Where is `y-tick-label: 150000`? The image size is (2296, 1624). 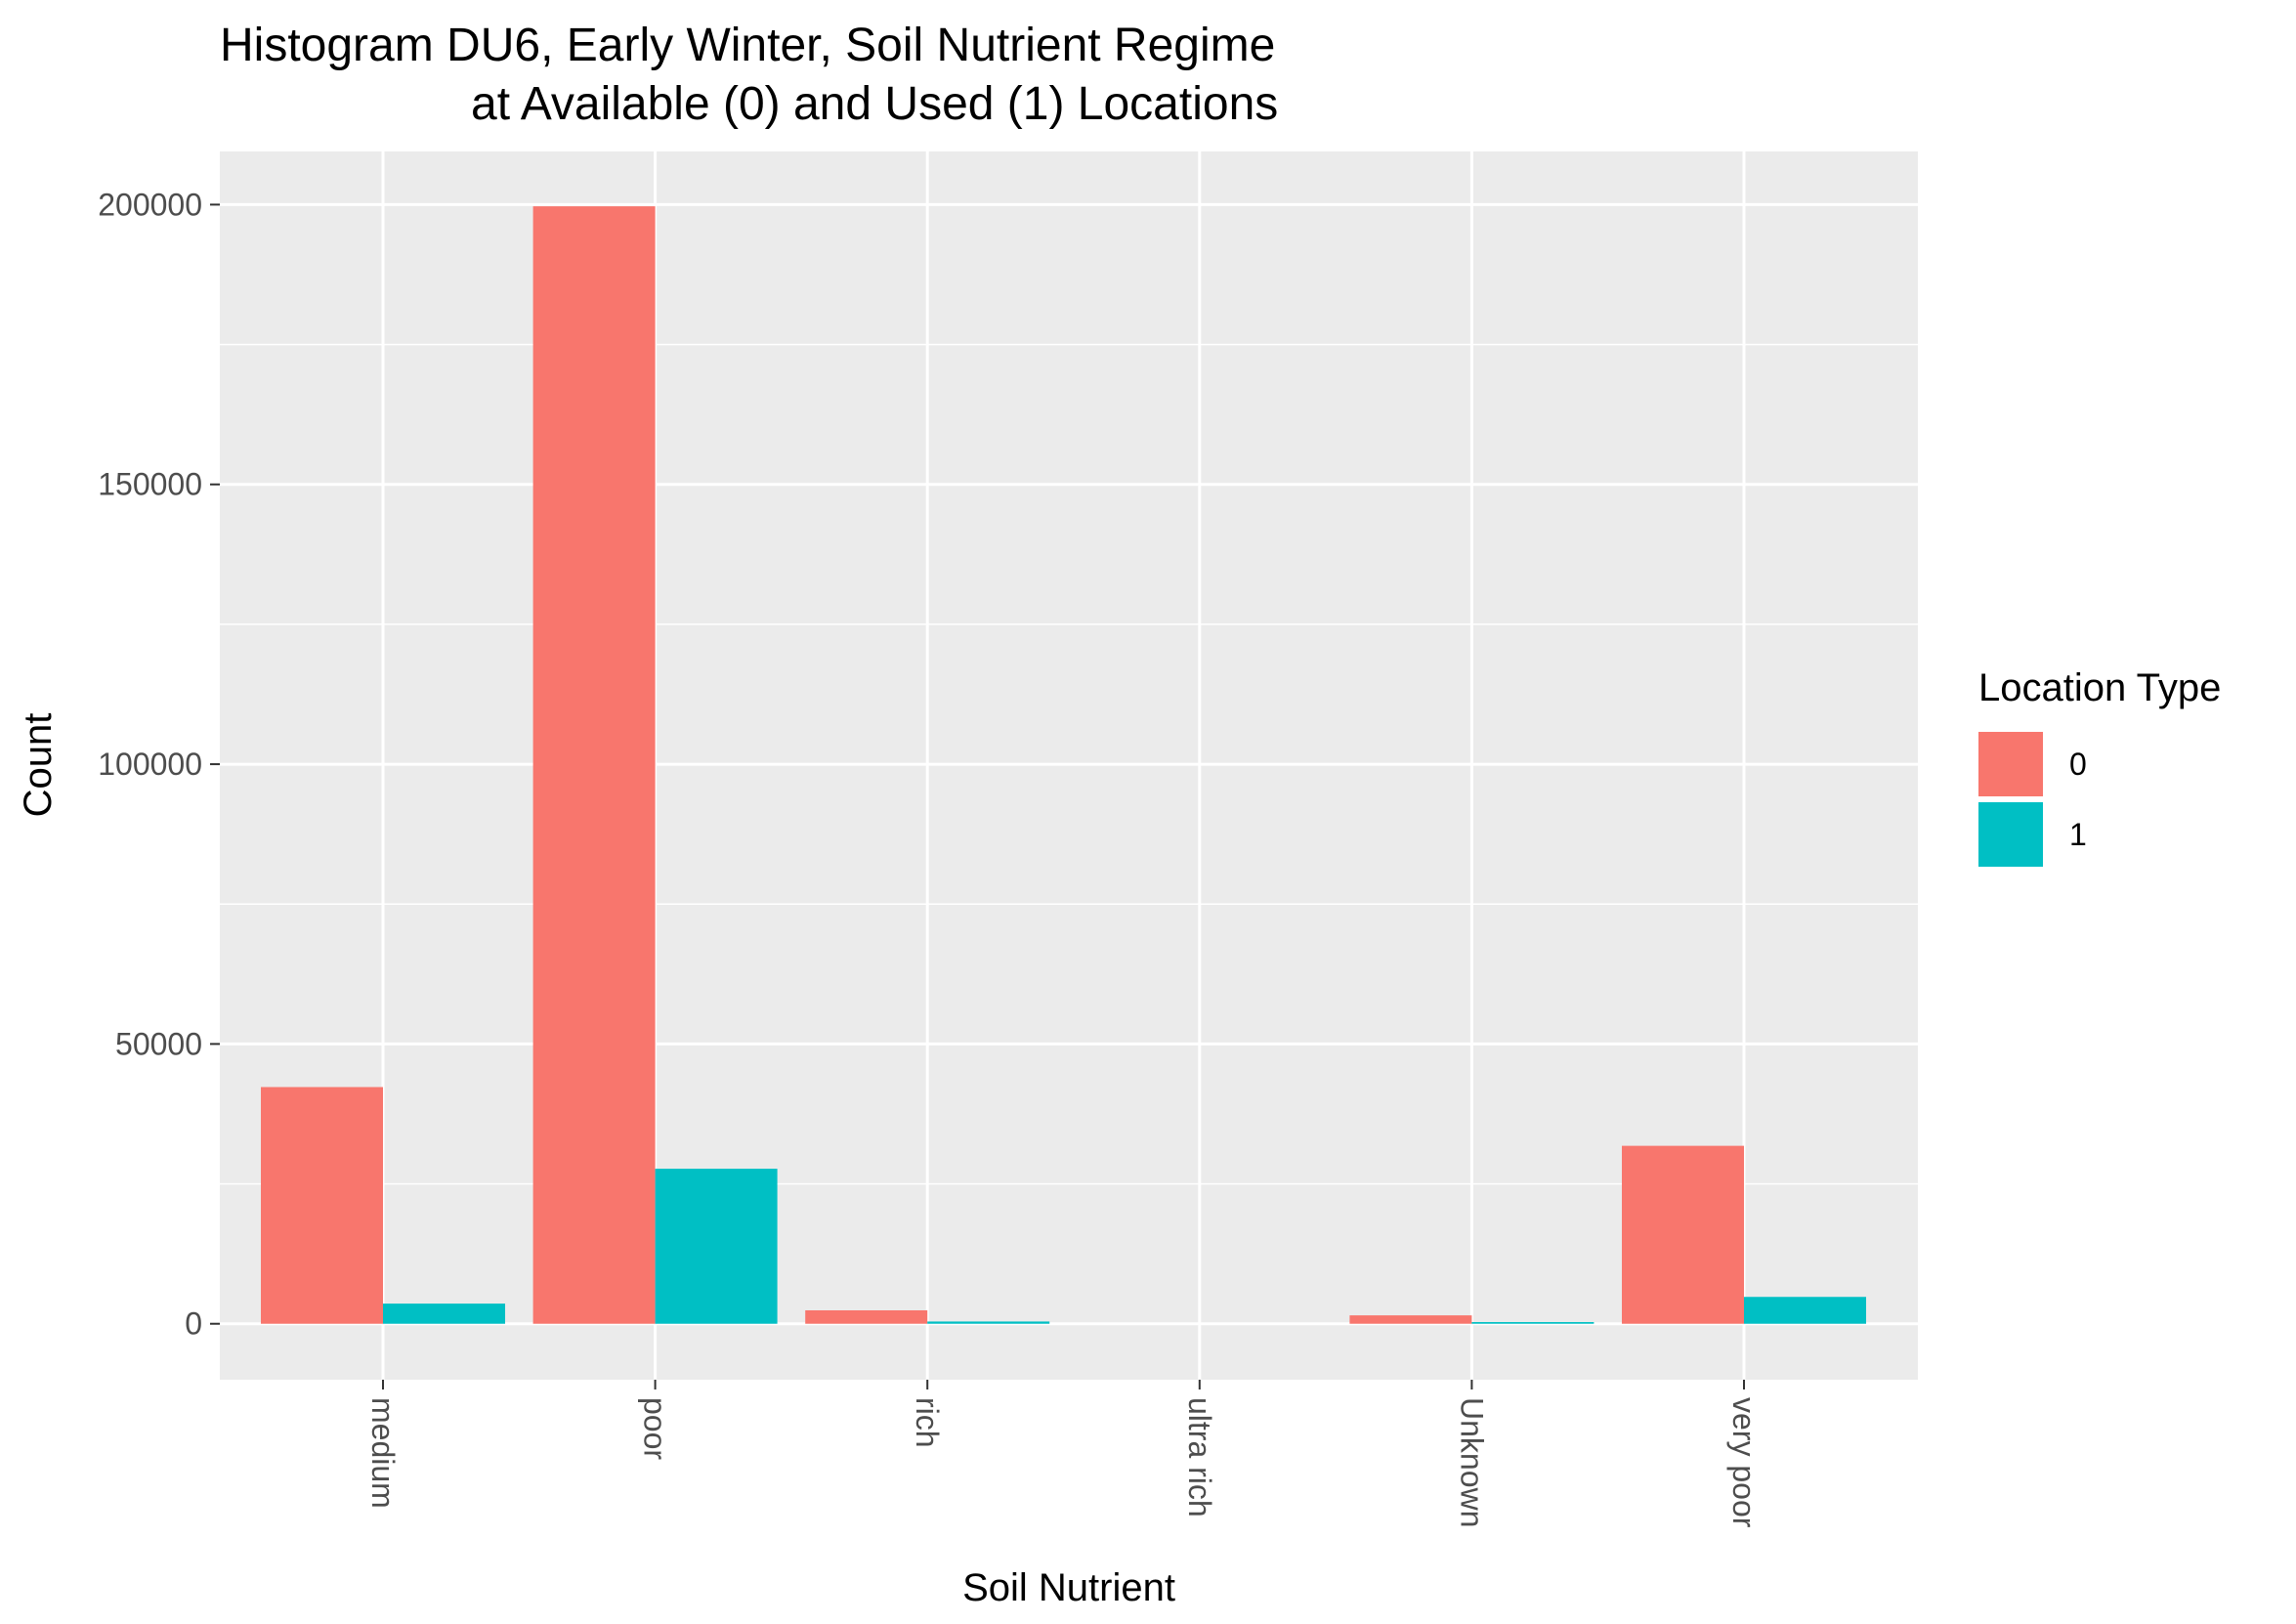
y-tick-label: 150000 is located at coordinates (150, 485).